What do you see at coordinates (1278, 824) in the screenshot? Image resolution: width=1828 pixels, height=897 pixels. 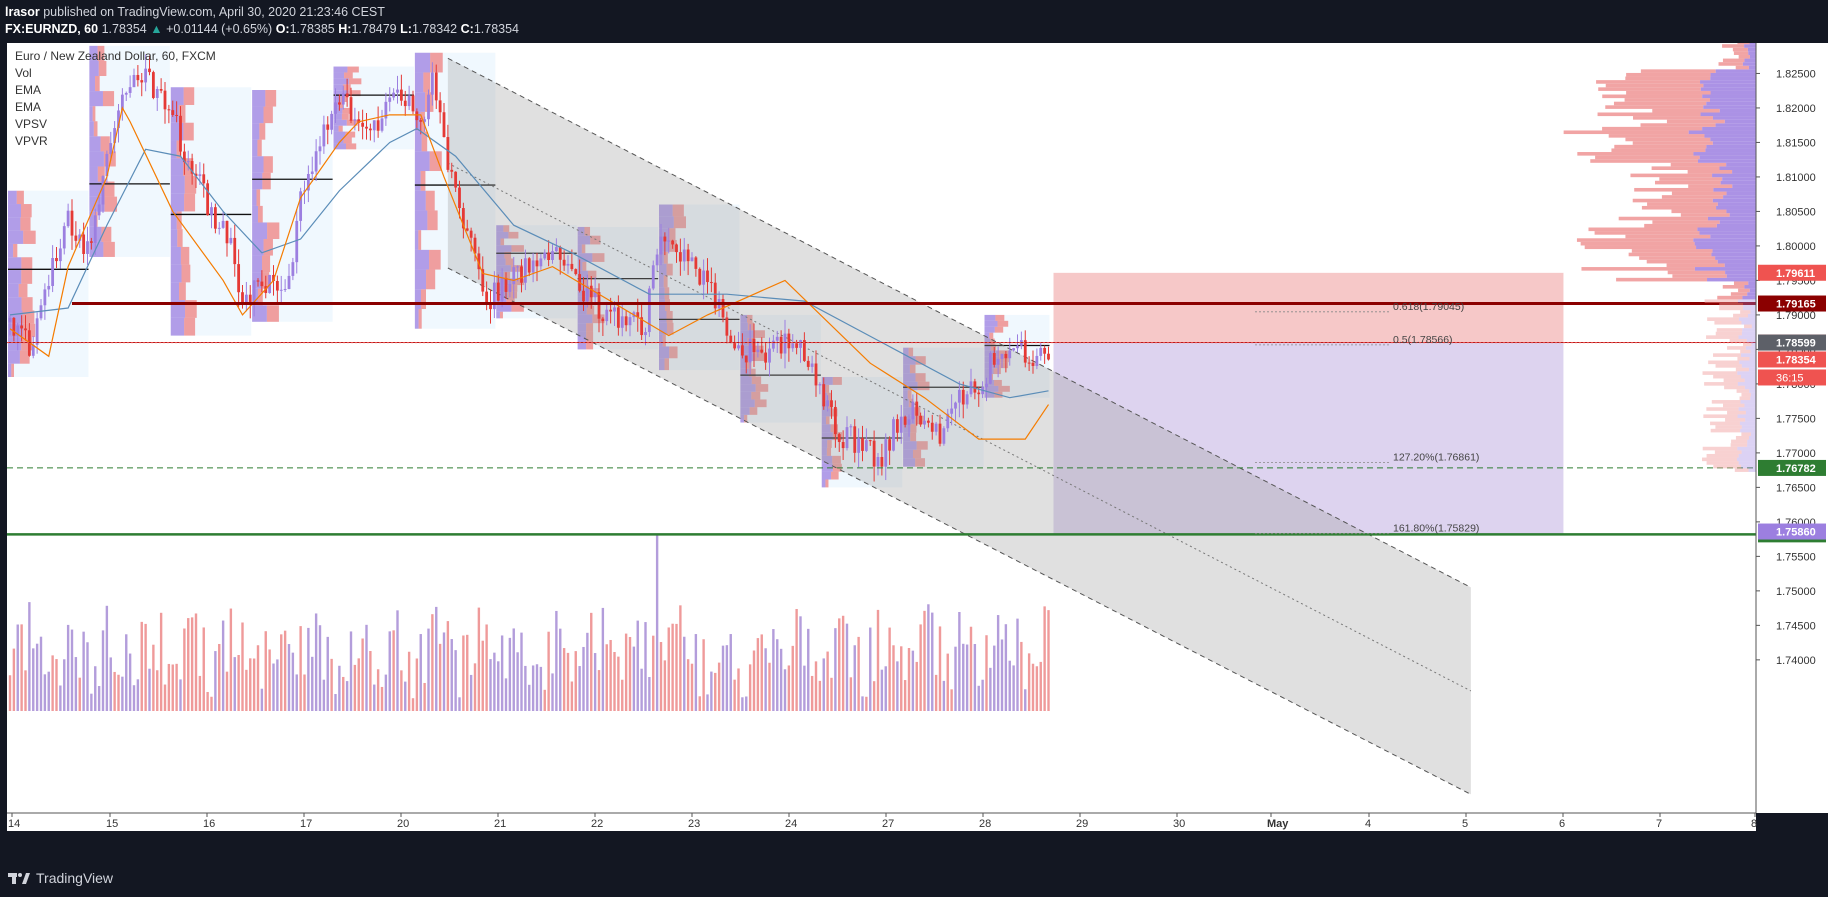 I see `x-tick-label: May` at bounding box center [1278, 824].